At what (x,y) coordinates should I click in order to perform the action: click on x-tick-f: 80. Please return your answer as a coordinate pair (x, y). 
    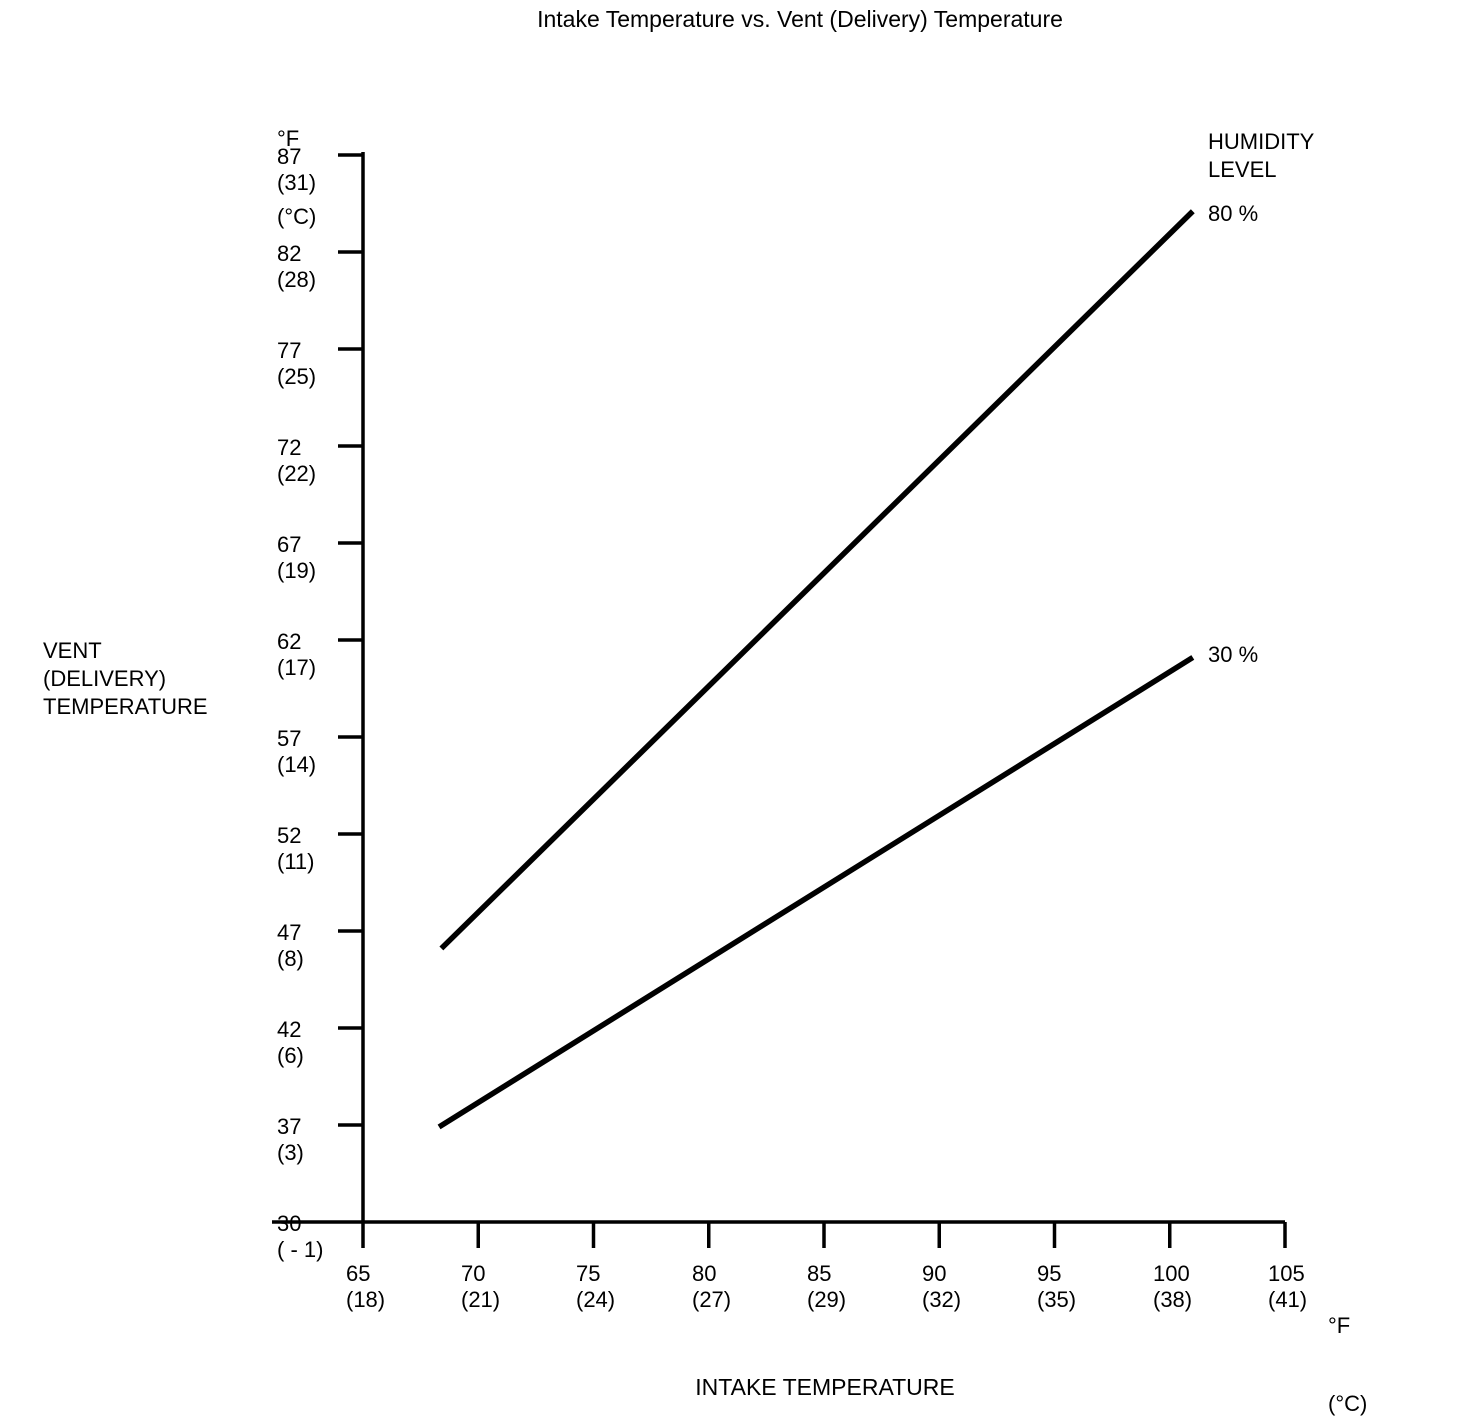
    Looking at the image, I should click on (704, 1273).